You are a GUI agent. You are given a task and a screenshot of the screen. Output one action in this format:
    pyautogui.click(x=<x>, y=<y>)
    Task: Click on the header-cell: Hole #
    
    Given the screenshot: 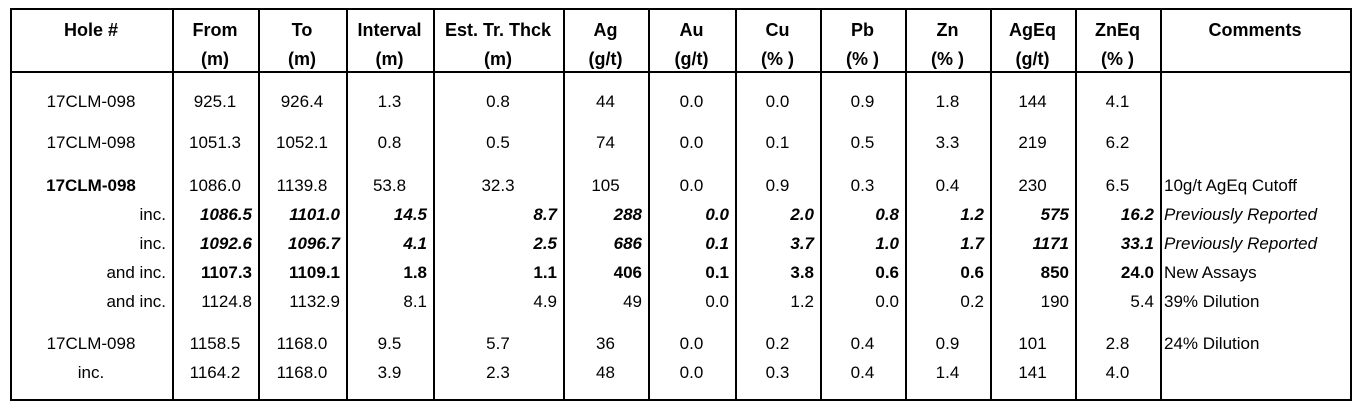 What is the action you would take?
    pyautogui.click(x=91, y=30)
    